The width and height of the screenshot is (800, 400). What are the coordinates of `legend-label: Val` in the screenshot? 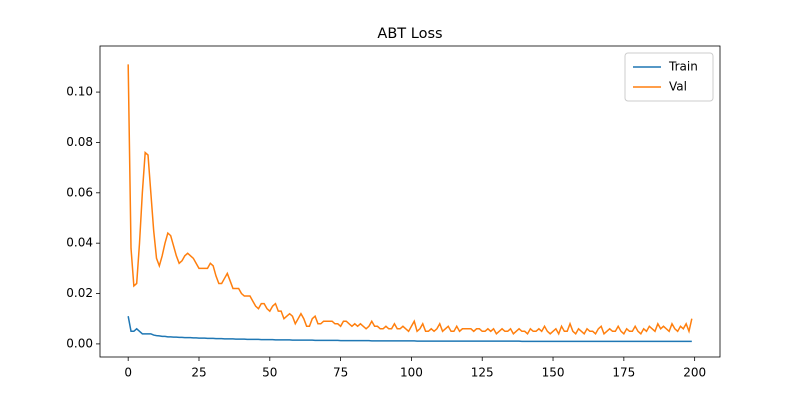 It's located at (678, 87).